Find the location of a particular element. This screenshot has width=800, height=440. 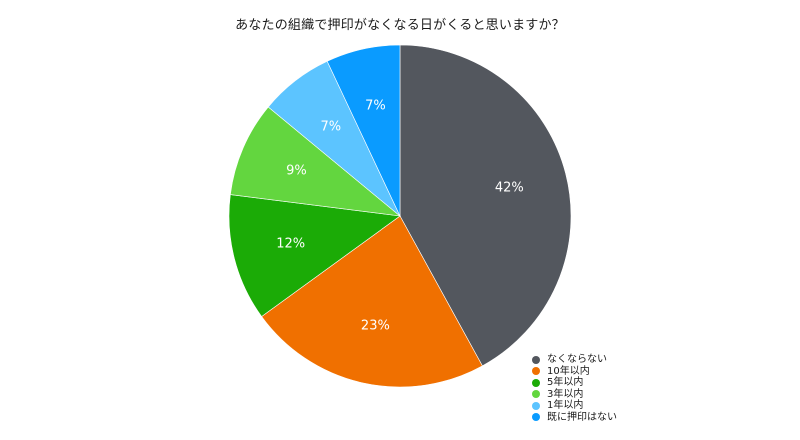

legend-item-5: 既に押印はない is located at coordinates (607, 418).